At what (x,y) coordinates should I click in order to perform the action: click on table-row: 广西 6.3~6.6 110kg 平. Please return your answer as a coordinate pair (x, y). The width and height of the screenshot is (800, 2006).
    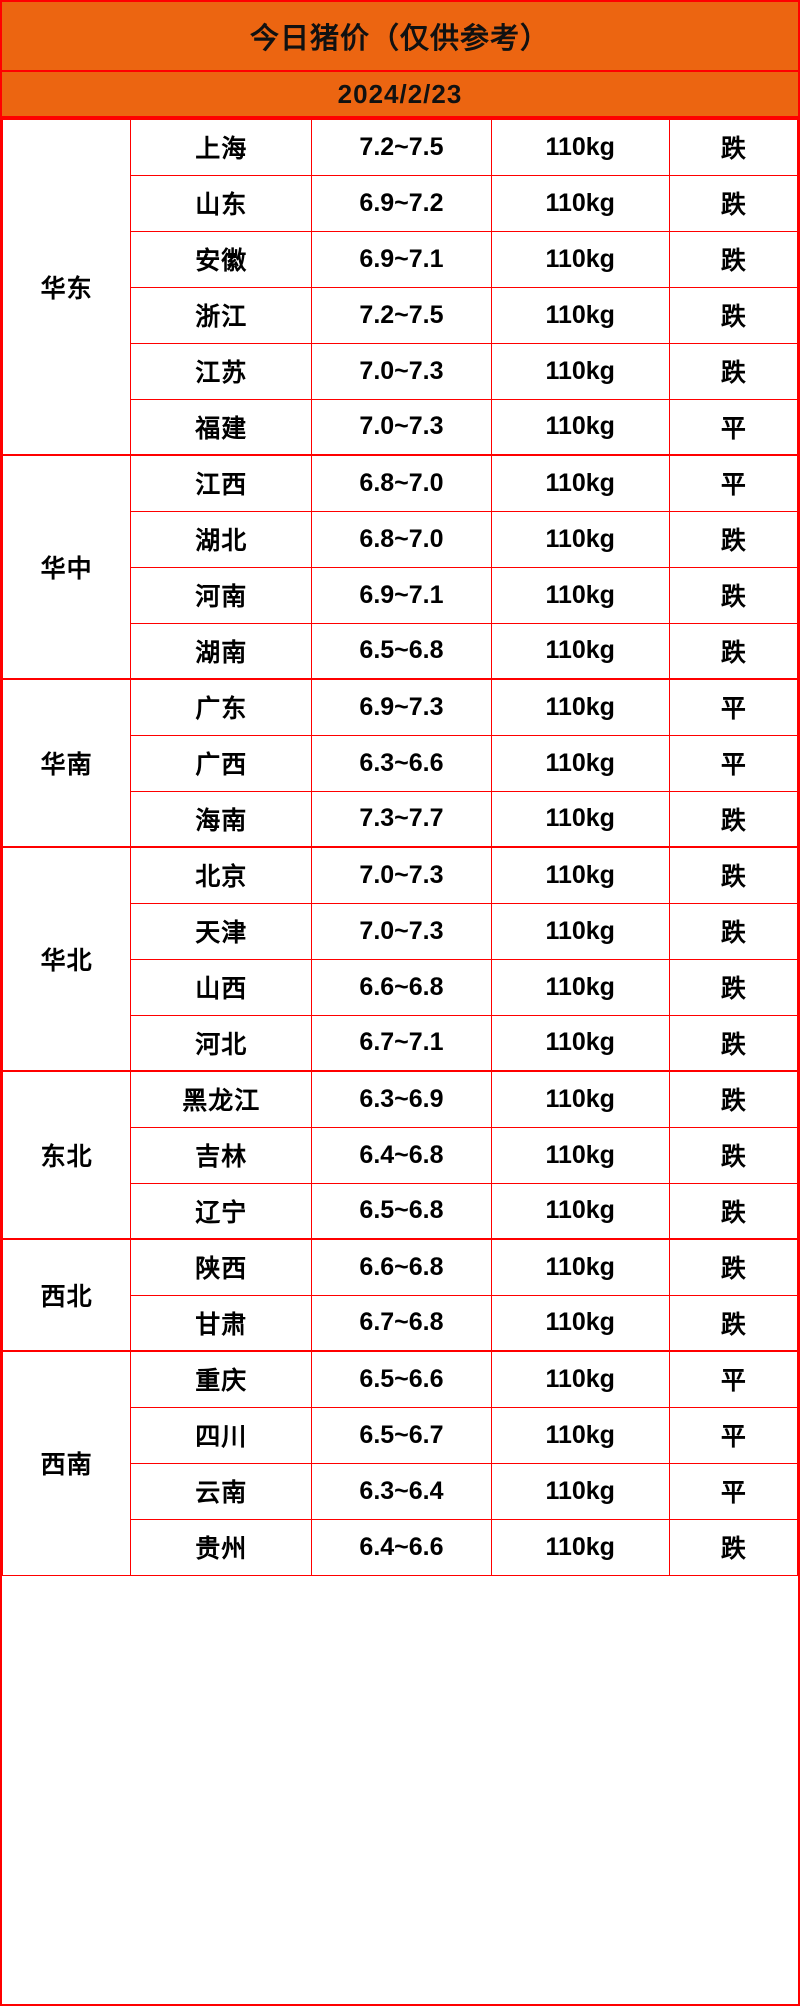
    Looking at the image, I should click on (400, 763).